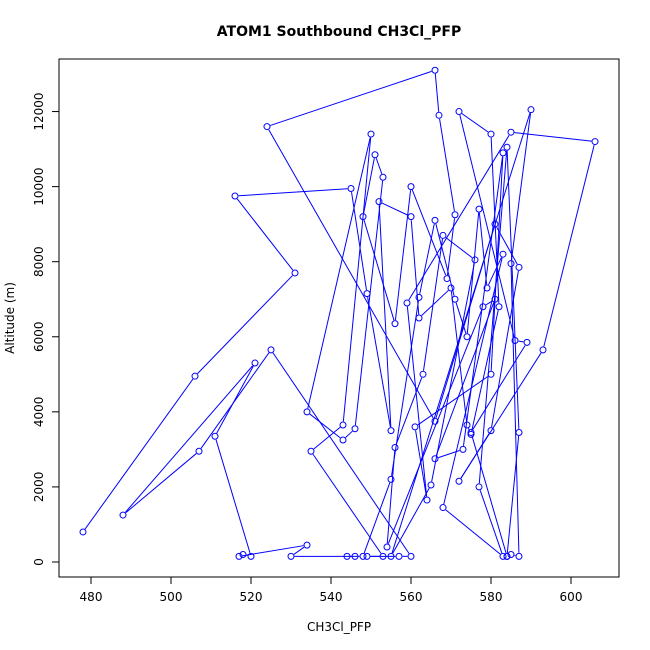  Describe the element at coordinates (251, 597) in the screenshot. I see `x-tick-label-2: 520` at that location.